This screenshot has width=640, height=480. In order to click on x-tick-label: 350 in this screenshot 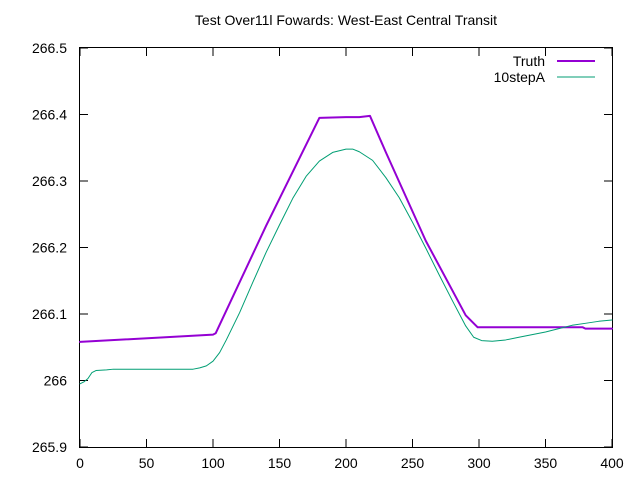, I will do `click(546, 463)`.